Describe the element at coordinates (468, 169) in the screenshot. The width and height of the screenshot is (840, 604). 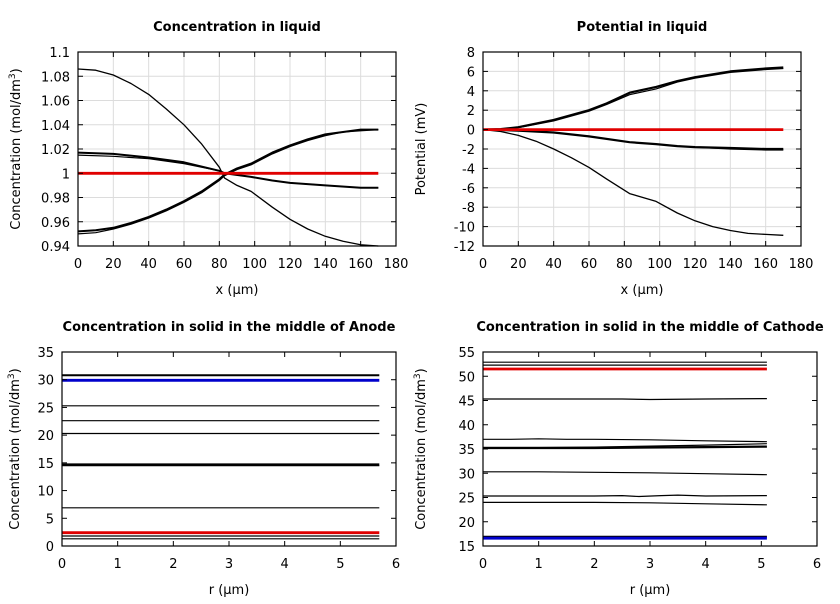
I see `chart2-ytick-label: -4` at that location.